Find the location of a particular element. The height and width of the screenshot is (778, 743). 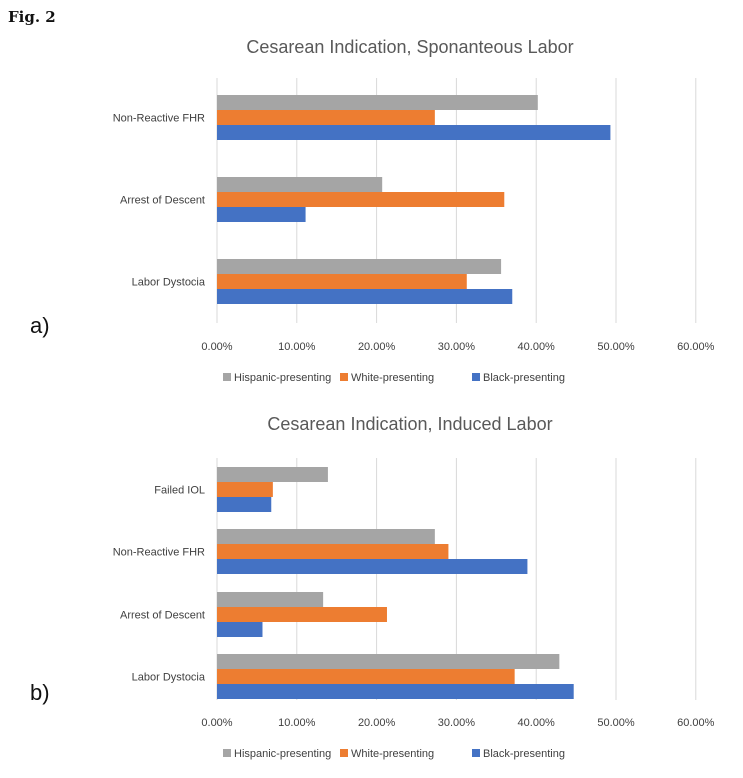

chart-b-category-label: Arrest of Descent is located at coordinates (162, 616).